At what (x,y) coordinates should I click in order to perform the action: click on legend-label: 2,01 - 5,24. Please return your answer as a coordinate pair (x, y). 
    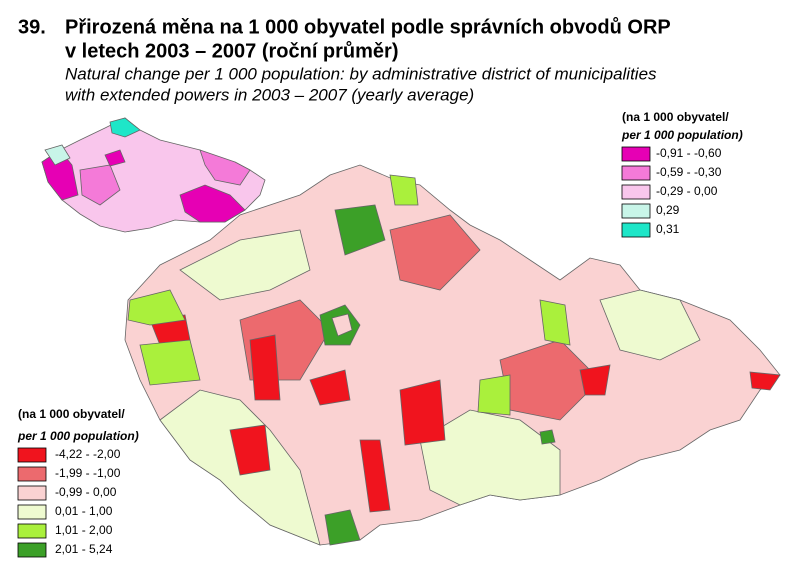
    Looking at the image, I should click on (84, 549).